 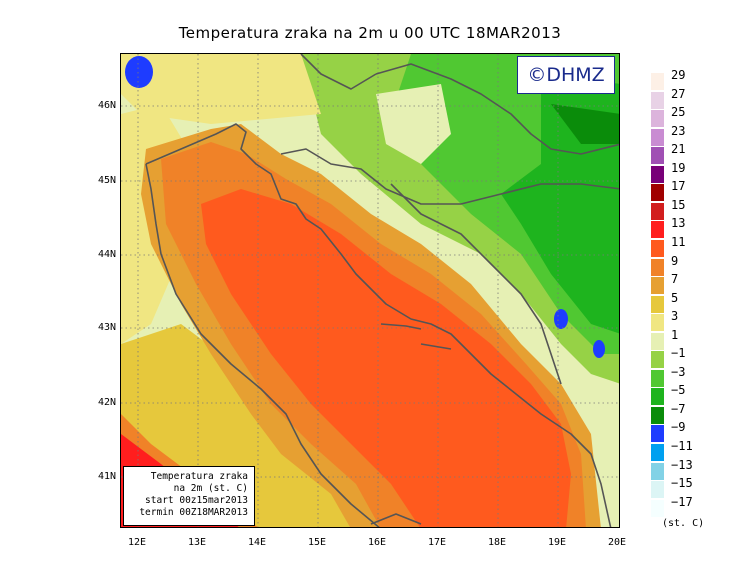 I want to click on lon-label-20e: 20E, so click(x=617, y=542).